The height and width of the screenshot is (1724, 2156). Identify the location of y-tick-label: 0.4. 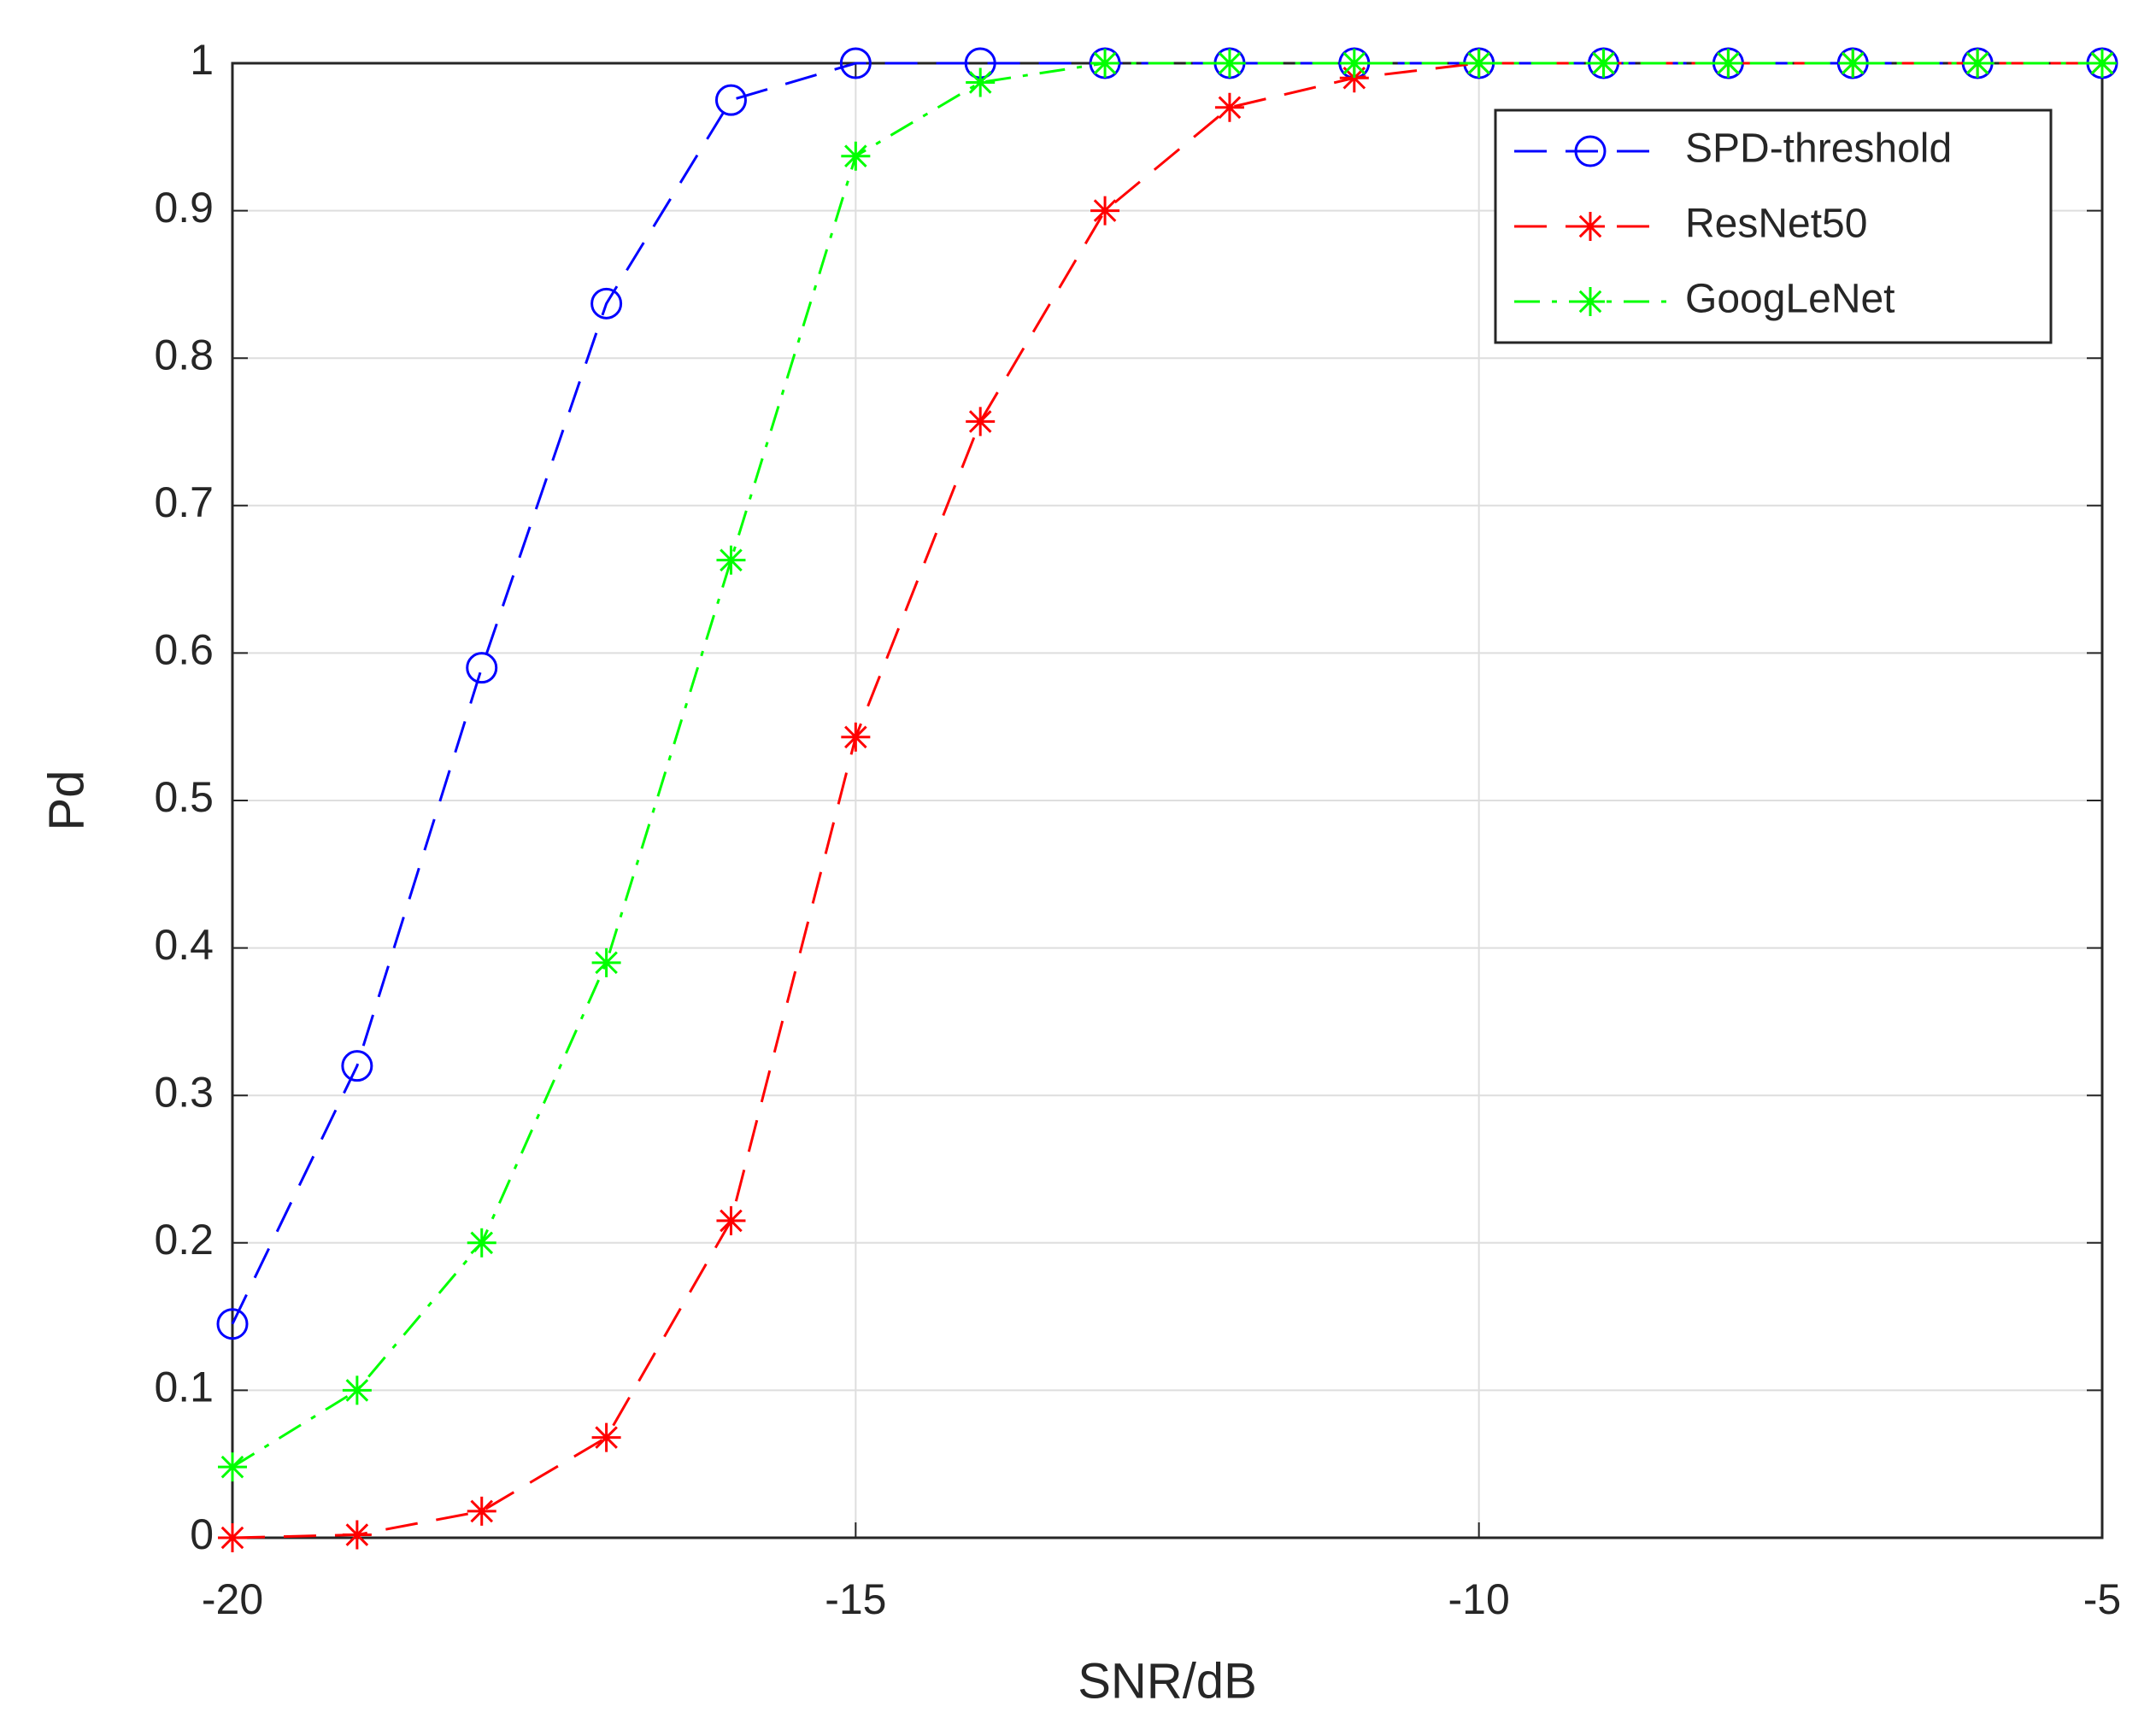
(184, 945).